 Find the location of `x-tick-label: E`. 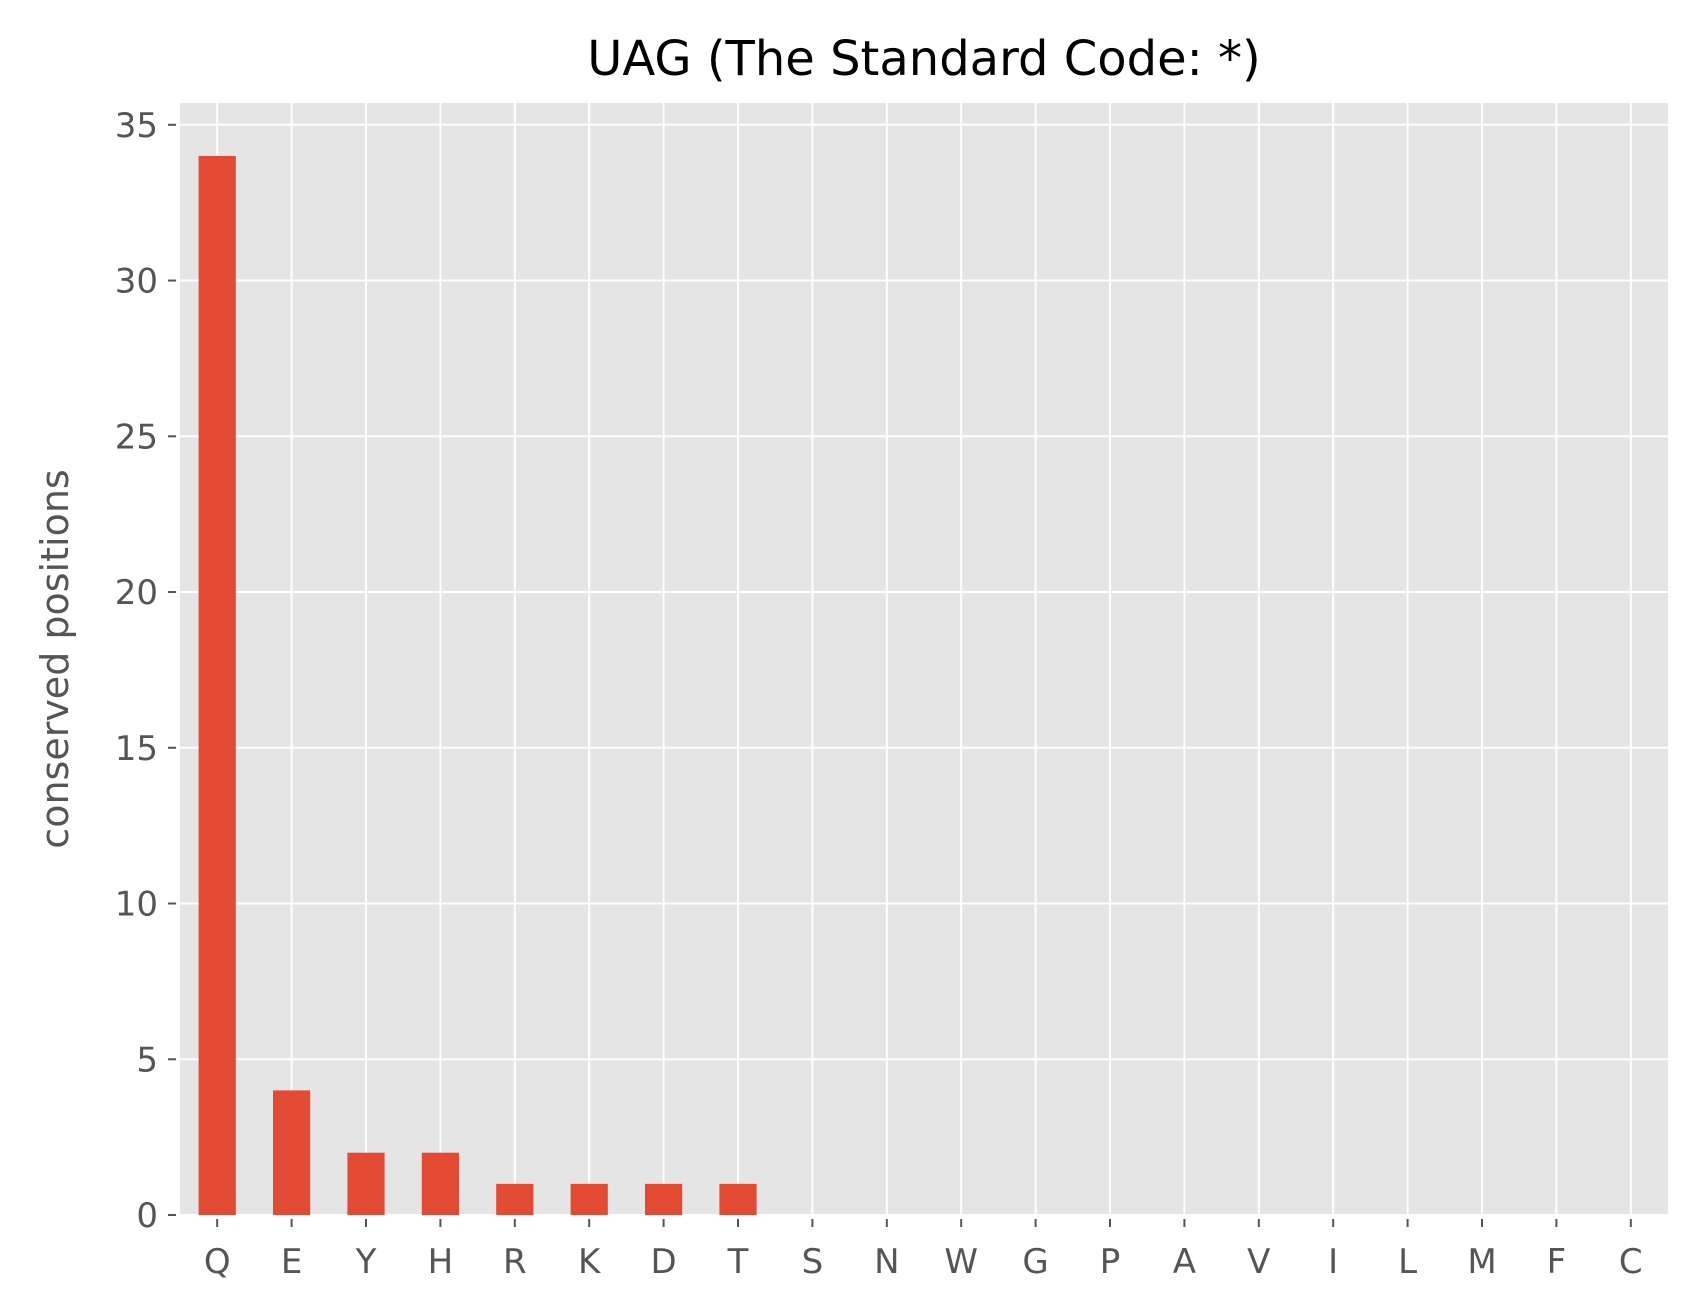

x-tick-label: E is located at coordinates (291, 1262).